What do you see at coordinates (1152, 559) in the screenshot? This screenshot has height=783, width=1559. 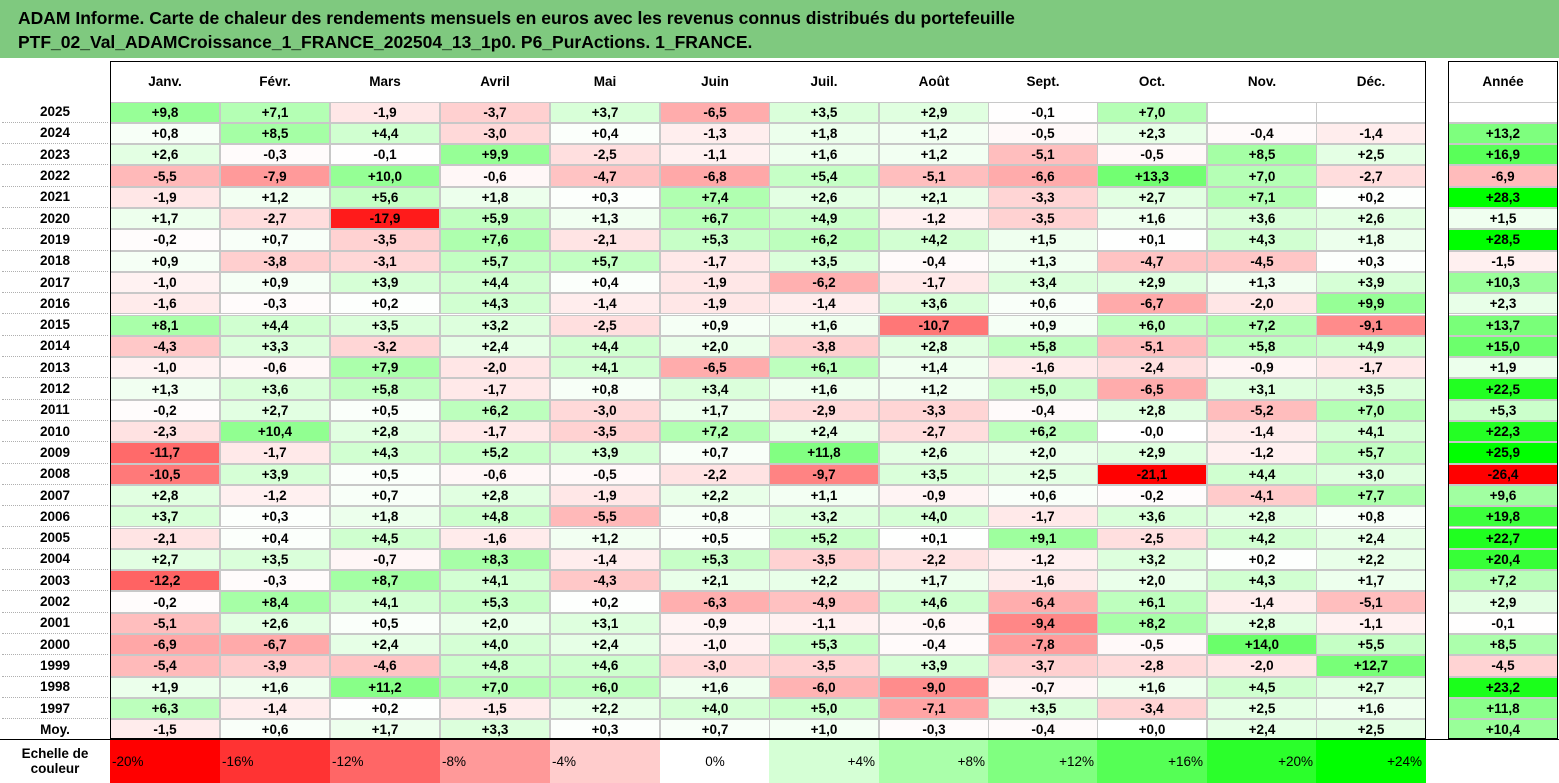 I see `heatmap-cell: +3,2` at bounding box center [1152, 559].